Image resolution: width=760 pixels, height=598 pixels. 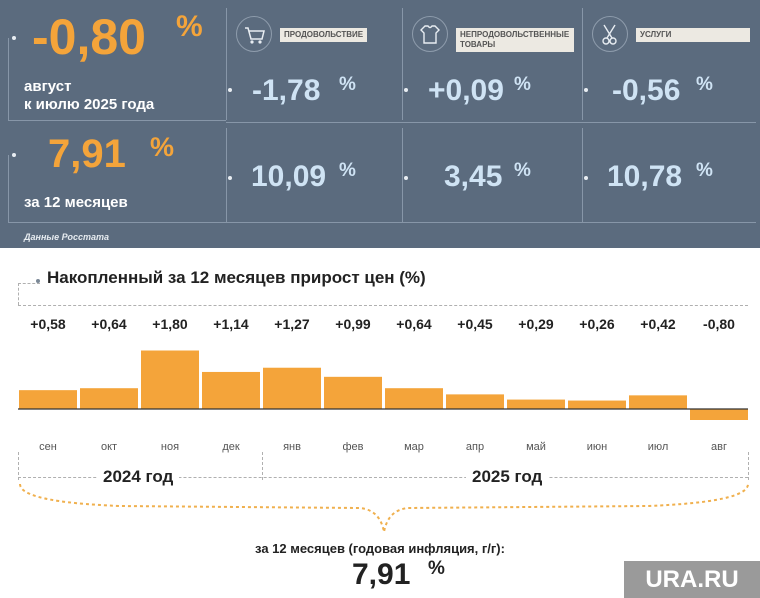 What do you see at coordinates (658, 324) in the screenshot?
I see `value-label-июл: +0,42` at bounding box center [658, 324].